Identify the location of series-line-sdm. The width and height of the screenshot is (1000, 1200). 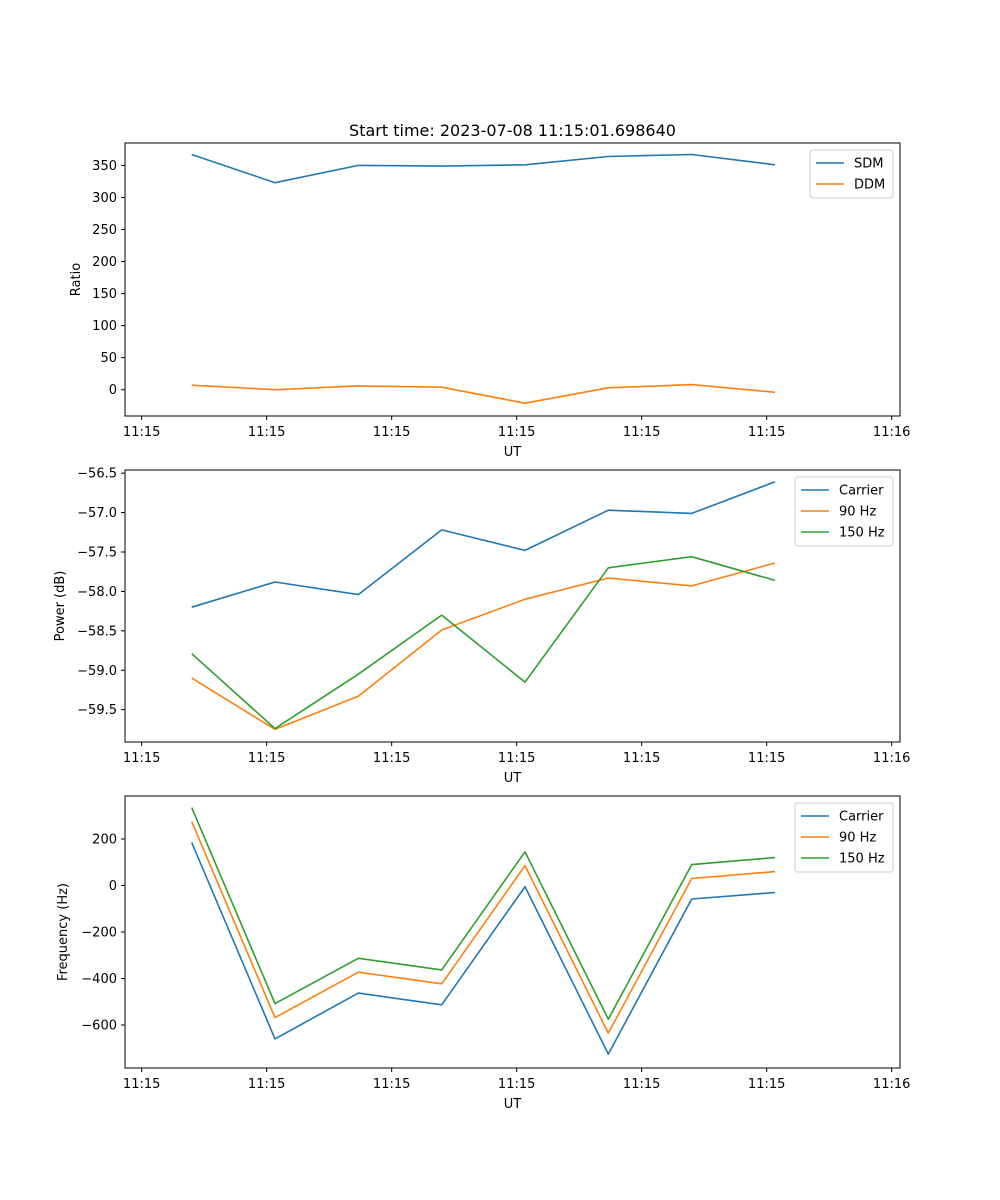
(483, 168).